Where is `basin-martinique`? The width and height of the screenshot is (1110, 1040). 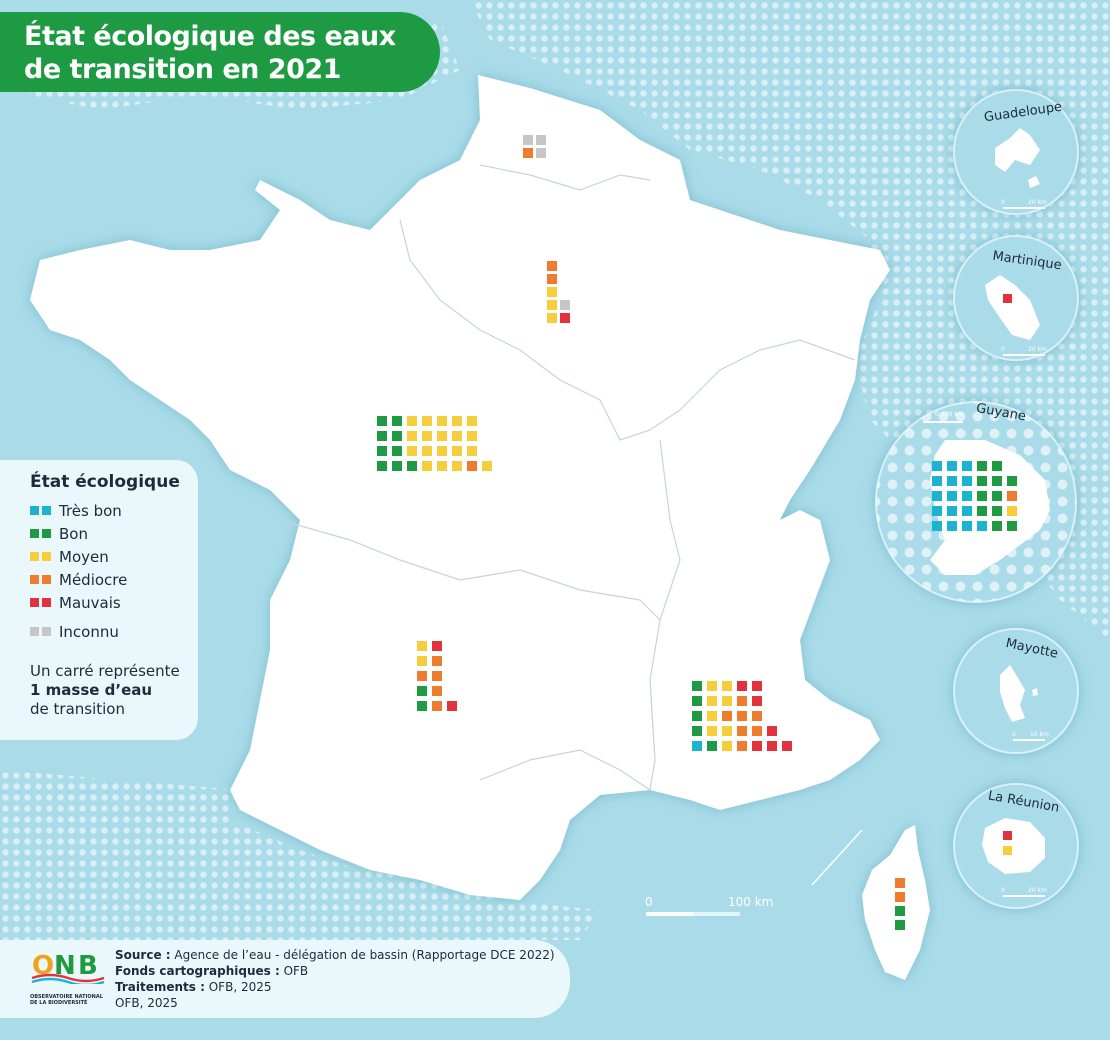 basin-martinique is located at coordinates (1007, 298).